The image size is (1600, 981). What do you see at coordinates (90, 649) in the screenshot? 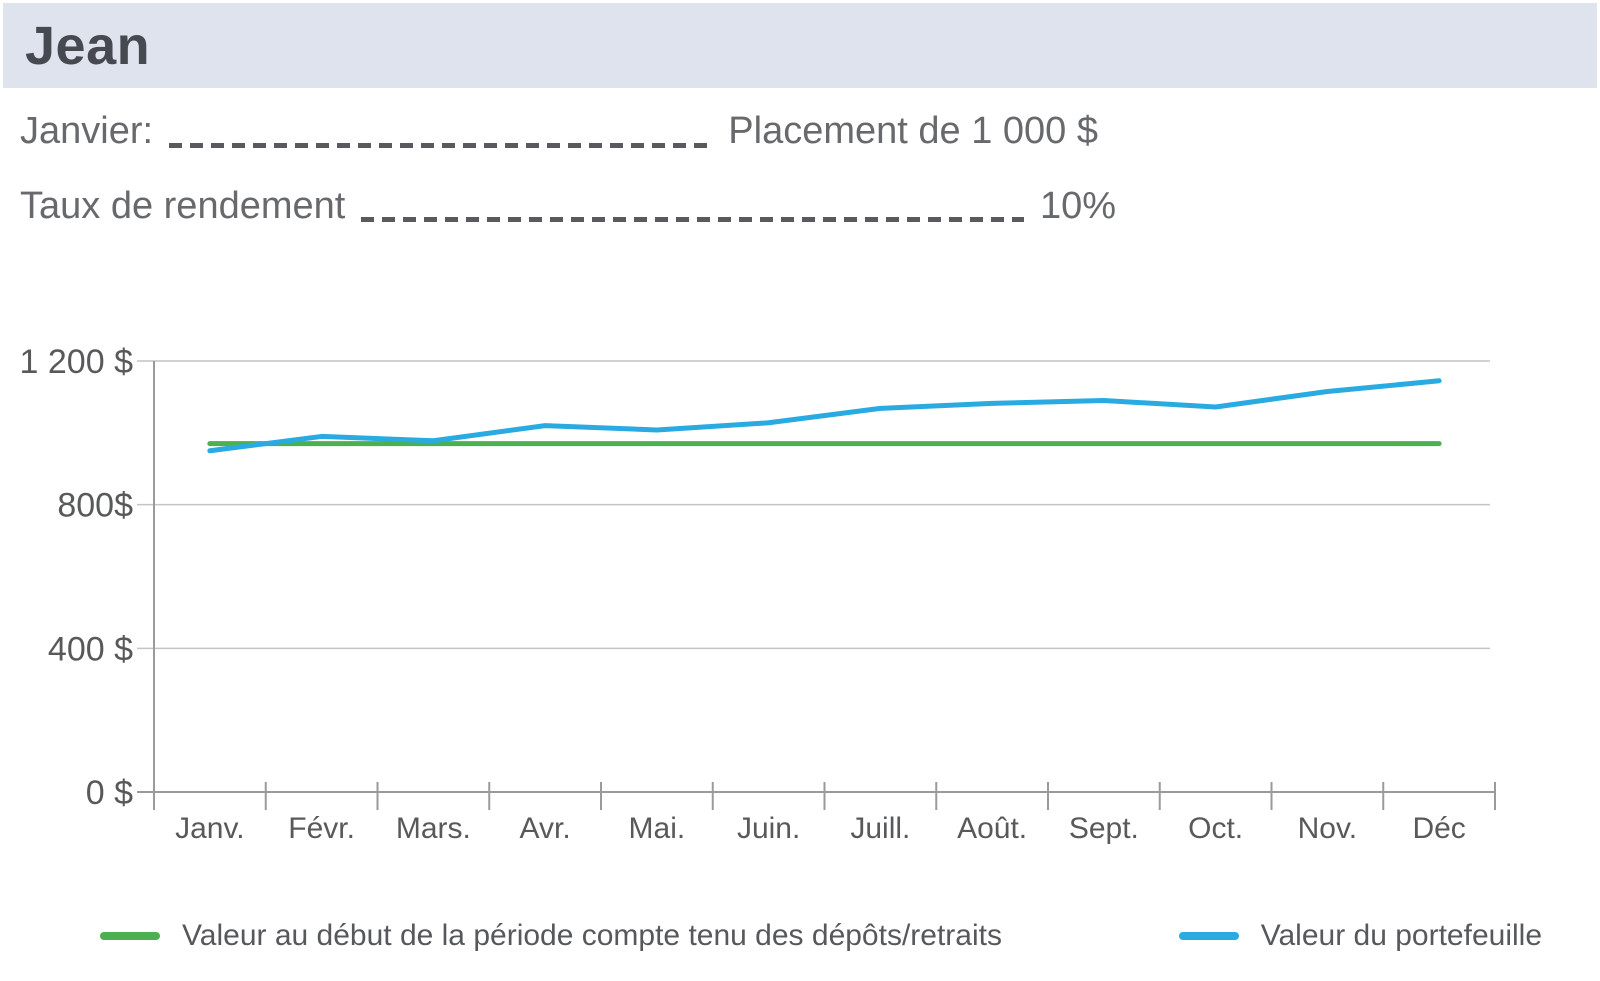
I see `y-axis-tick-label: 400 $` at bounding box center [90, 649].